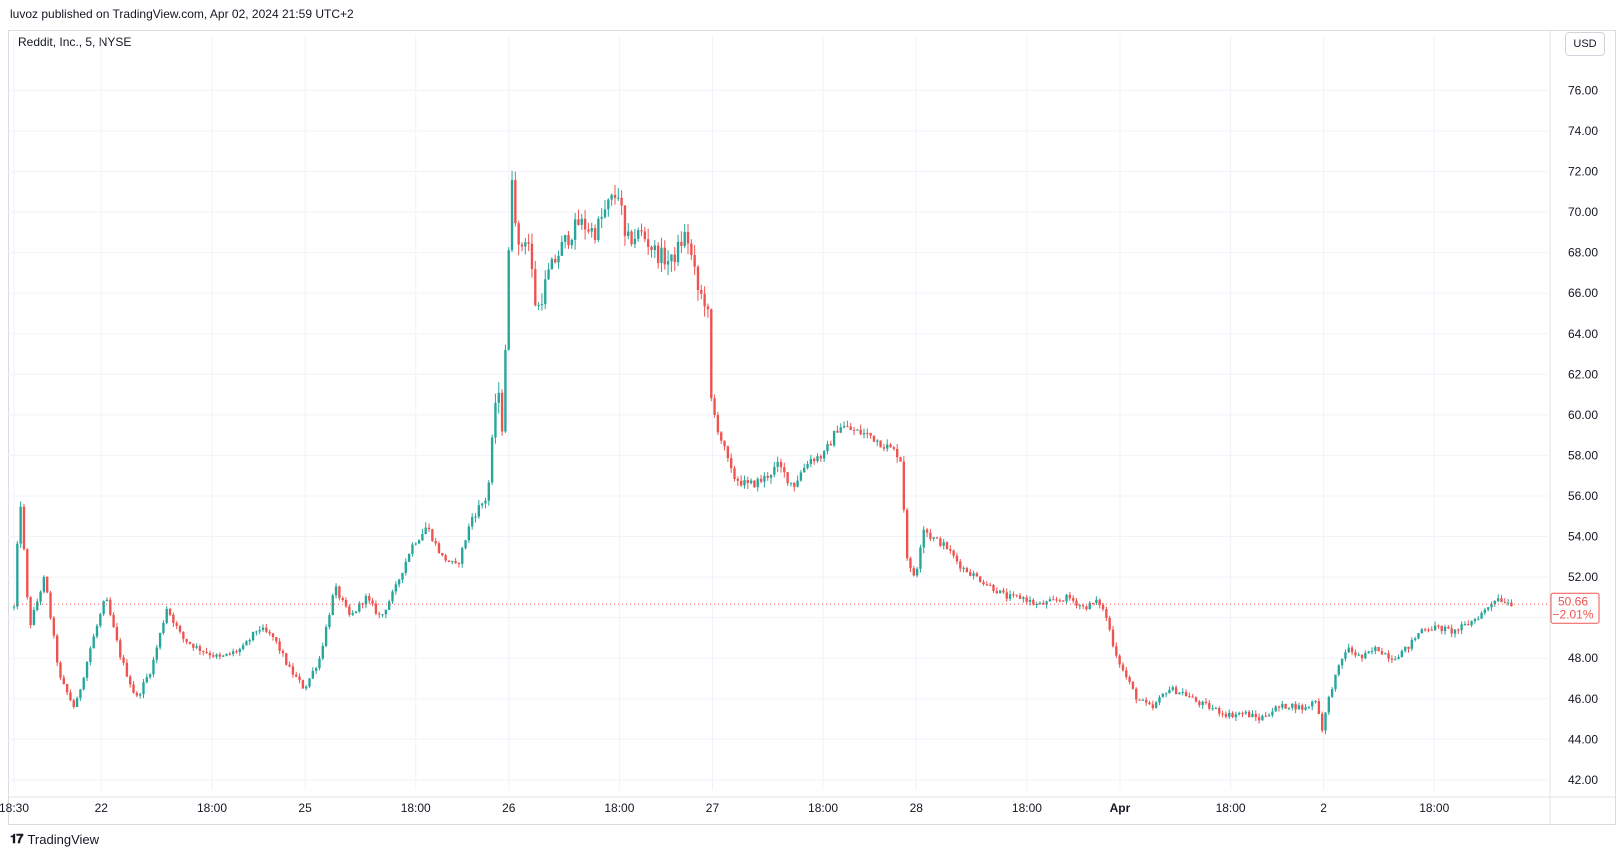 This screenshot has height=857, width=1624. Describe the element at coordinates (1583, 293) in the screenshot. I see `price-tick-label: 66.00` at that location.